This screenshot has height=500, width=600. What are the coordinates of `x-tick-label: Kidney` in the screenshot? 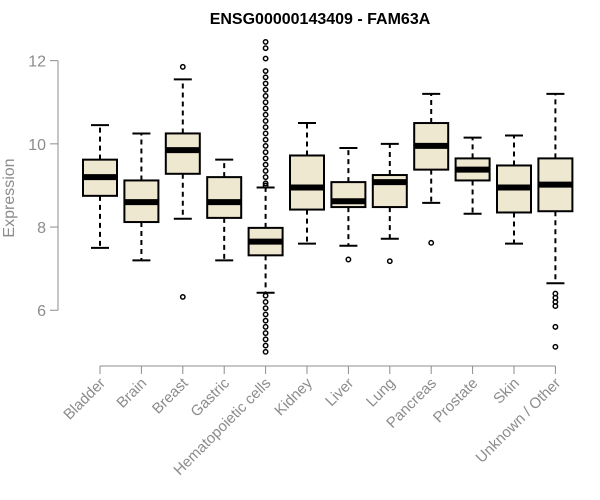 It's located at (293, 396).